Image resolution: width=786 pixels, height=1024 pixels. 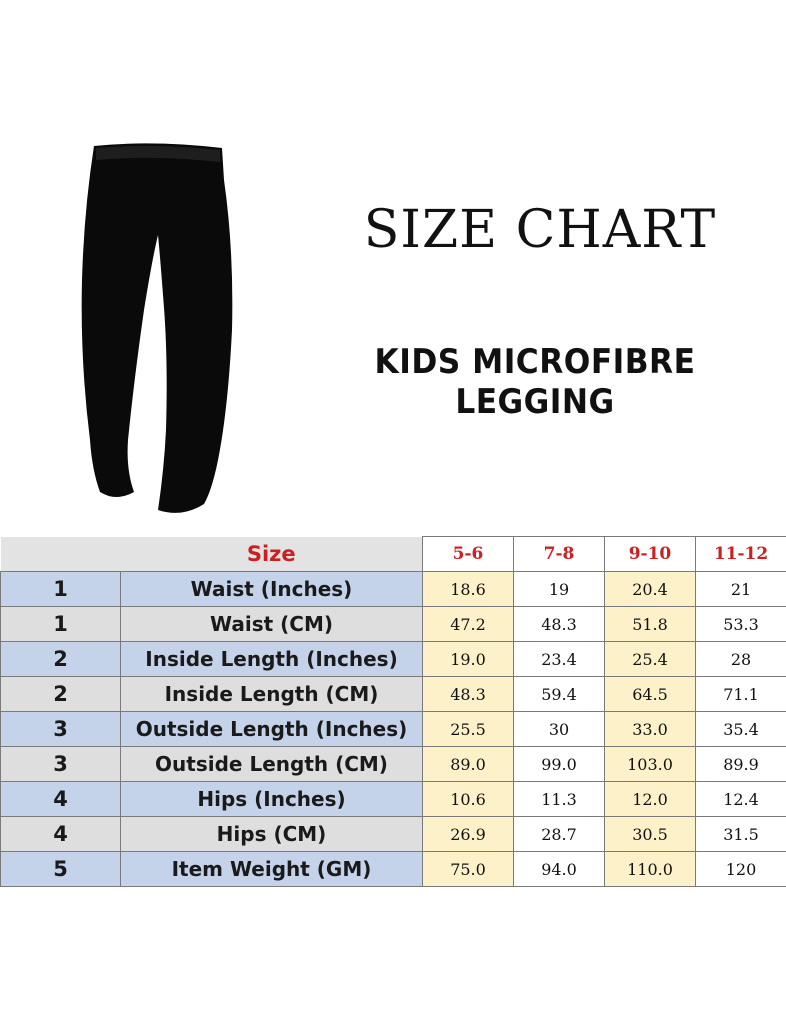 What do you see at coordinates (468, 589) in the screenshot?
I see `table-cell: 18.6` at bounding box center [468, 589].